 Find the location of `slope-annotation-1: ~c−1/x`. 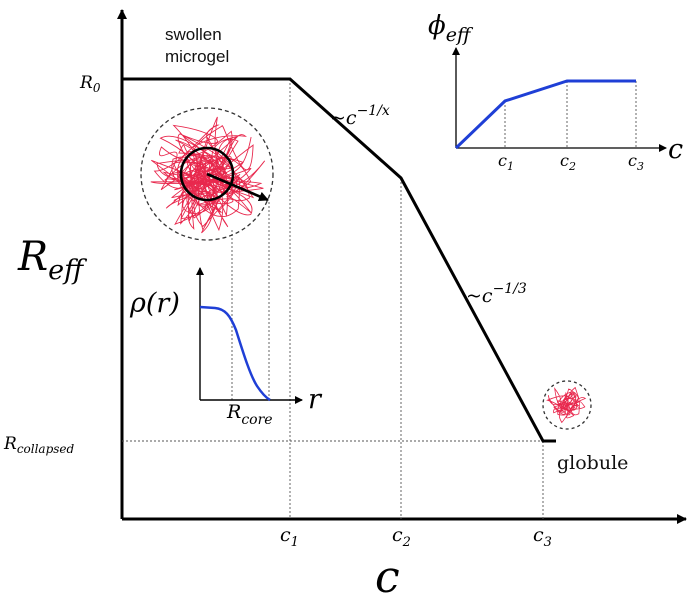

slope-annotation-1: ~c−1/x is located at coordinates (360, 116).